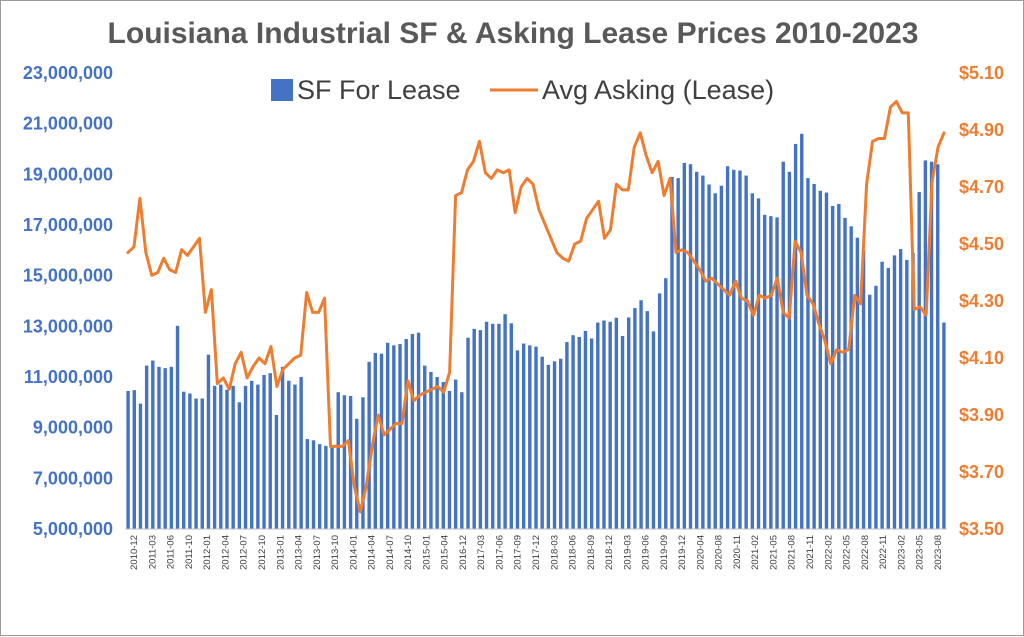 Image resolution: width=1024 pixels, height=637 pixels. I want to click on y-right-tick-label: $4.90, so click(981, 130).